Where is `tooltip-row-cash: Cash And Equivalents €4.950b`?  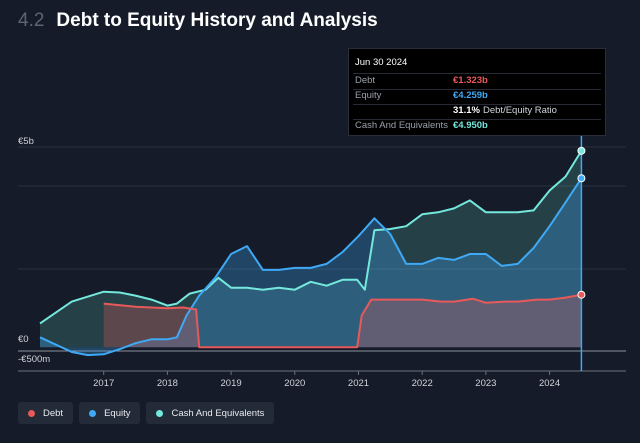 tooltip-row-cash: Cash And Equivalents €4.950b is located at coordinates (477, 127).